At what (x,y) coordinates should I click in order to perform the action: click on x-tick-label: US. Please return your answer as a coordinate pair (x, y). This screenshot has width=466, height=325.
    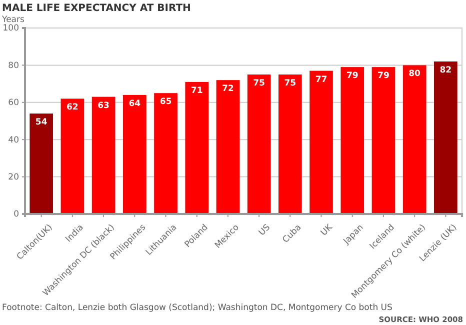
    Looking at the image, I should click on (264, 230).